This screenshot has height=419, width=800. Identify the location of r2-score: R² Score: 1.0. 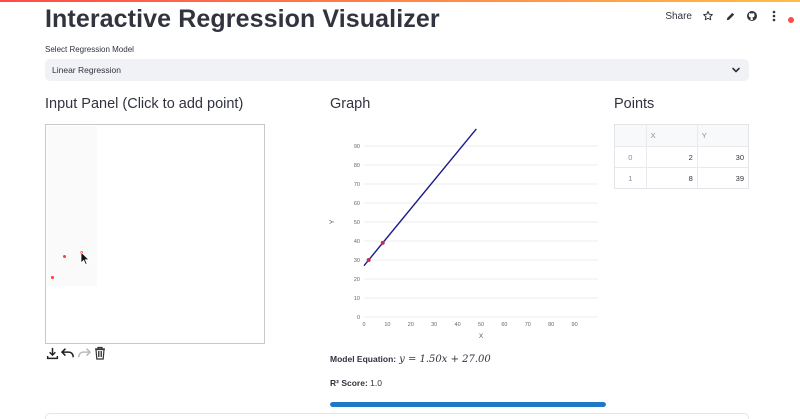
(356, 383).